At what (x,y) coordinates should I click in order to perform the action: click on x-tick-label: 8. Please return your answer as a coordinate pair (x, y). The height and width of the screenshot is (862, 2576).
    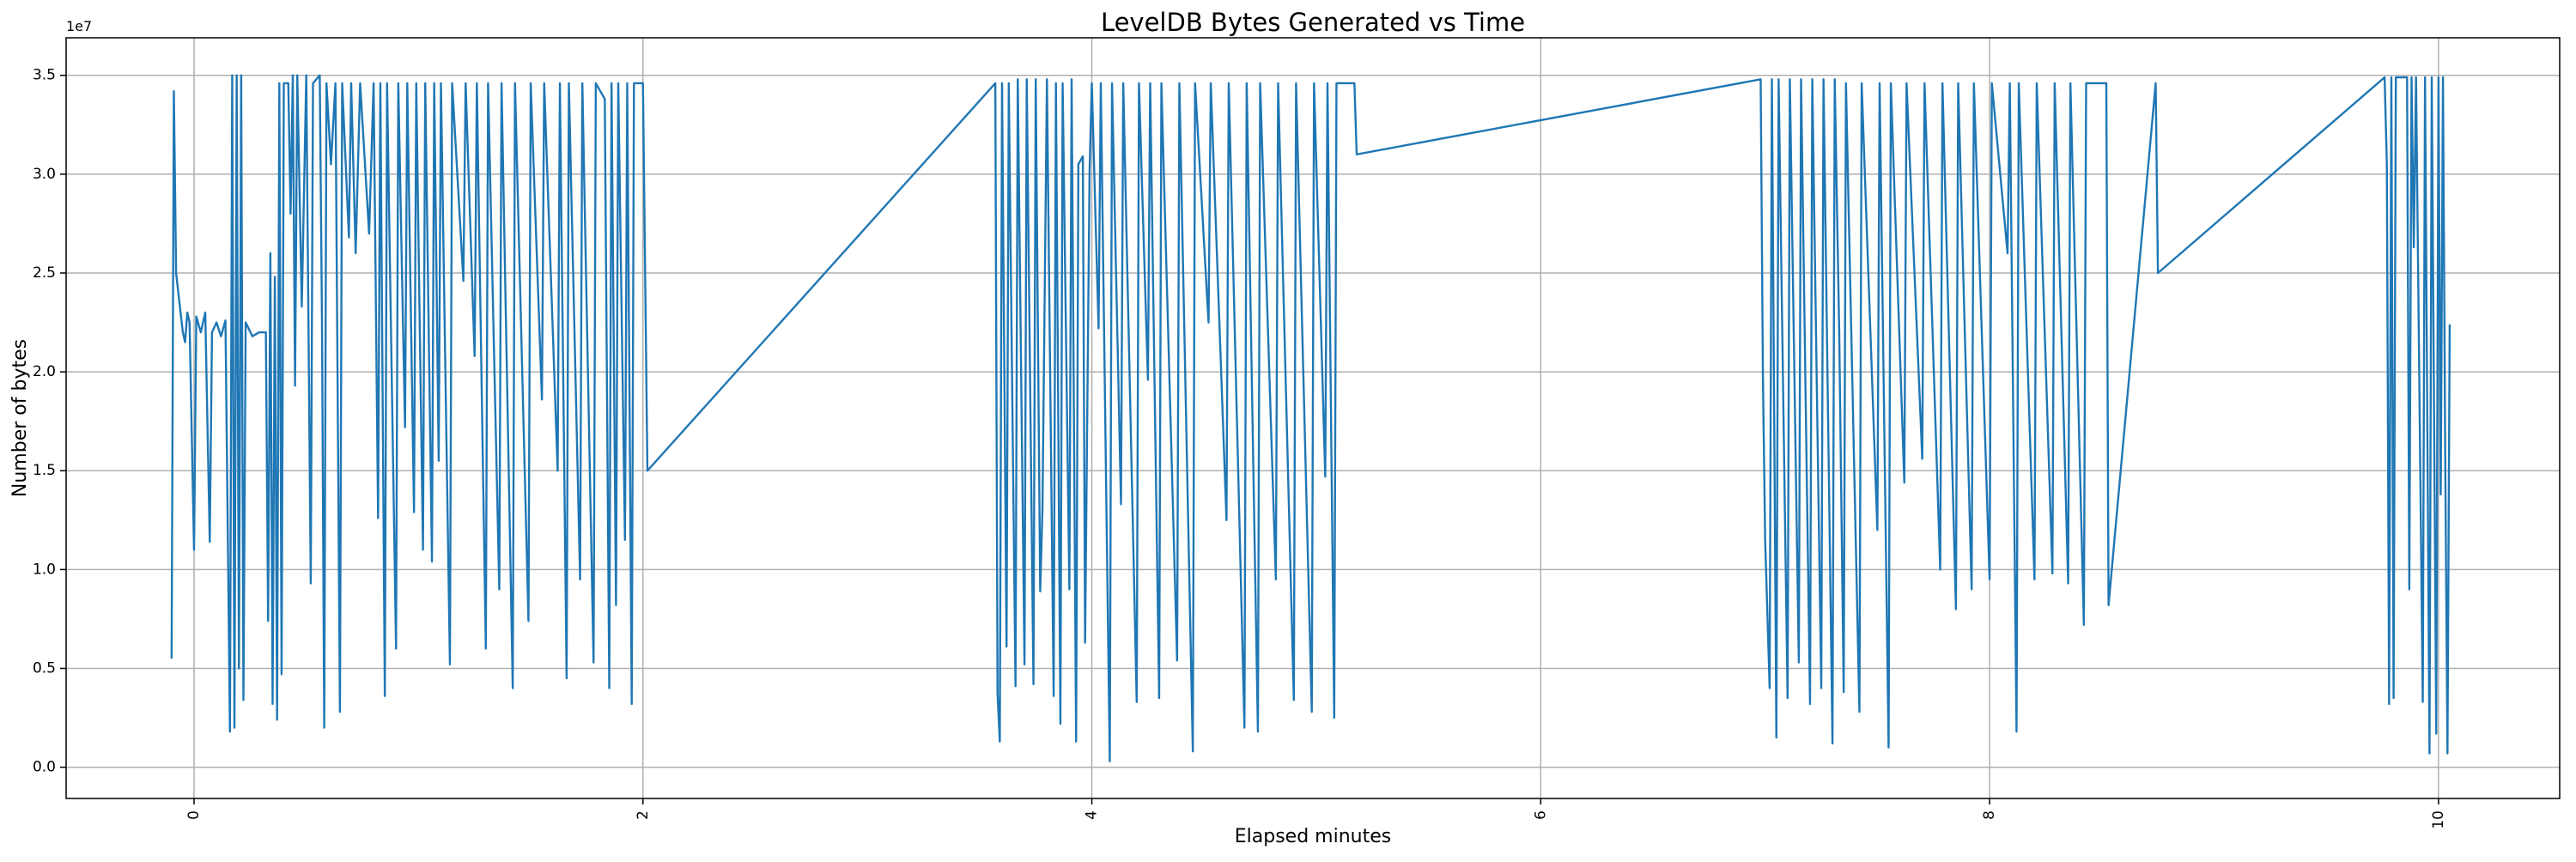
    Looking at the image, I should click on (1989, 815).